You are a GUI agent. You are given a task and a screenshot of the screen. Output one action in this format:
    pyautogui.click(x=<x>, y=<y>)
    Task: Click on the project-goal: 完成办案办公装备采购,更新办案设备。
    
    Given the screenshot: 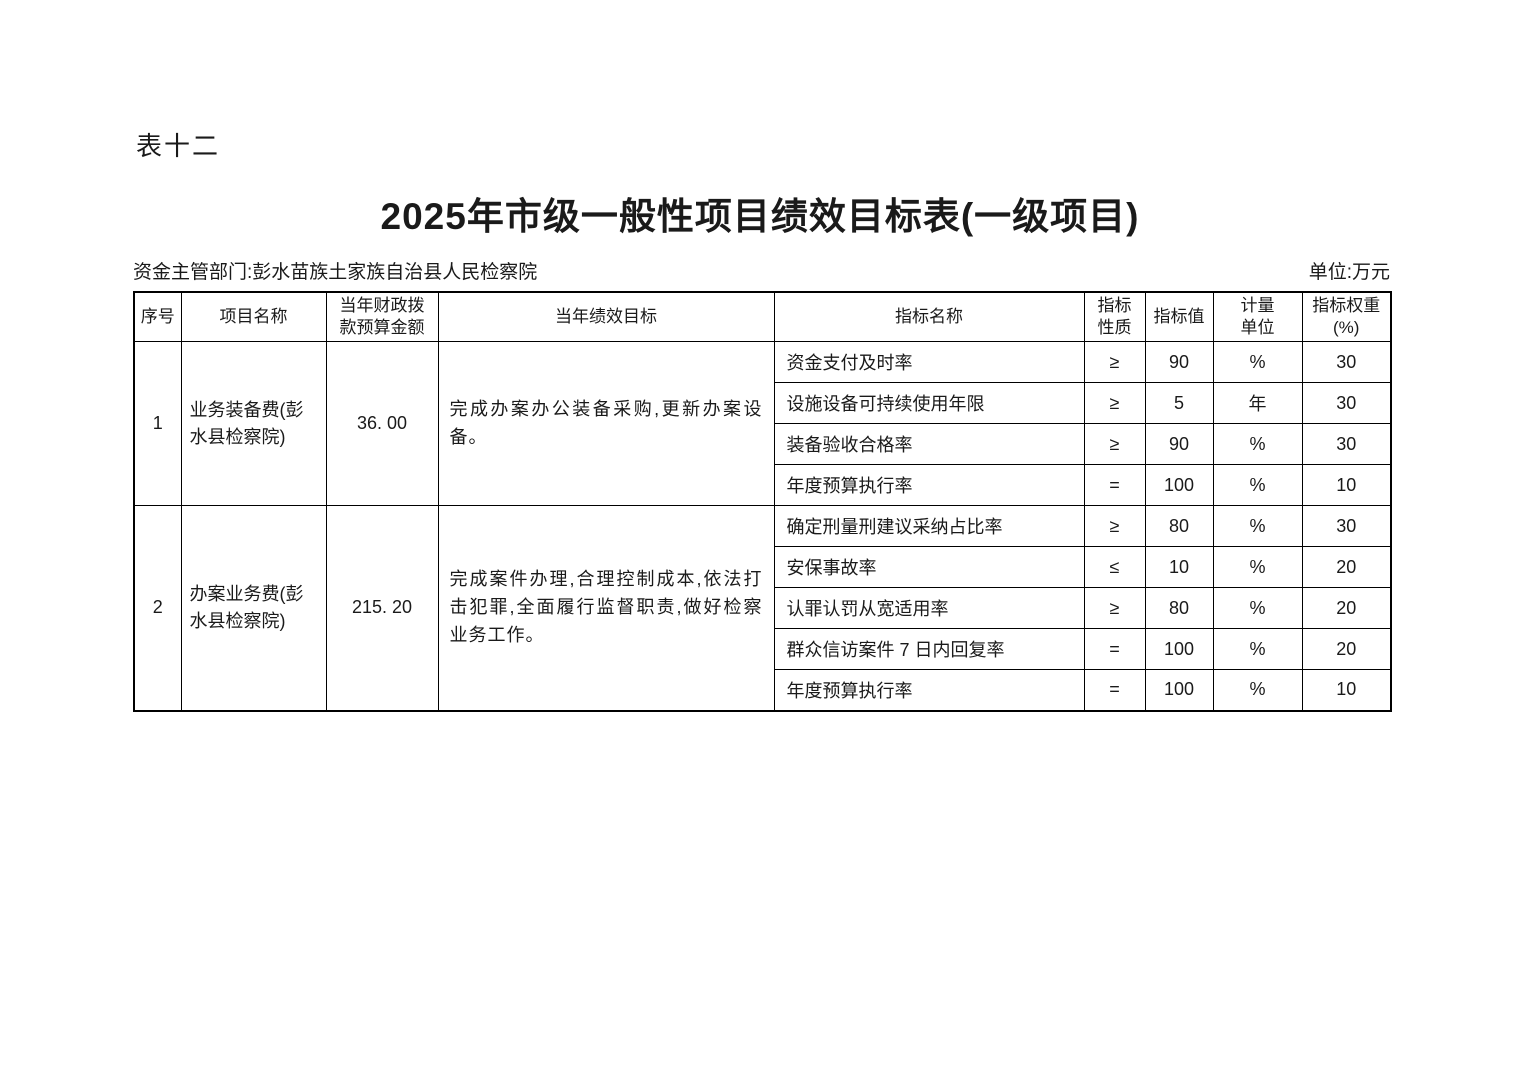 What is the action you would take?
    pyautogui.click(x=606, y=424)
    